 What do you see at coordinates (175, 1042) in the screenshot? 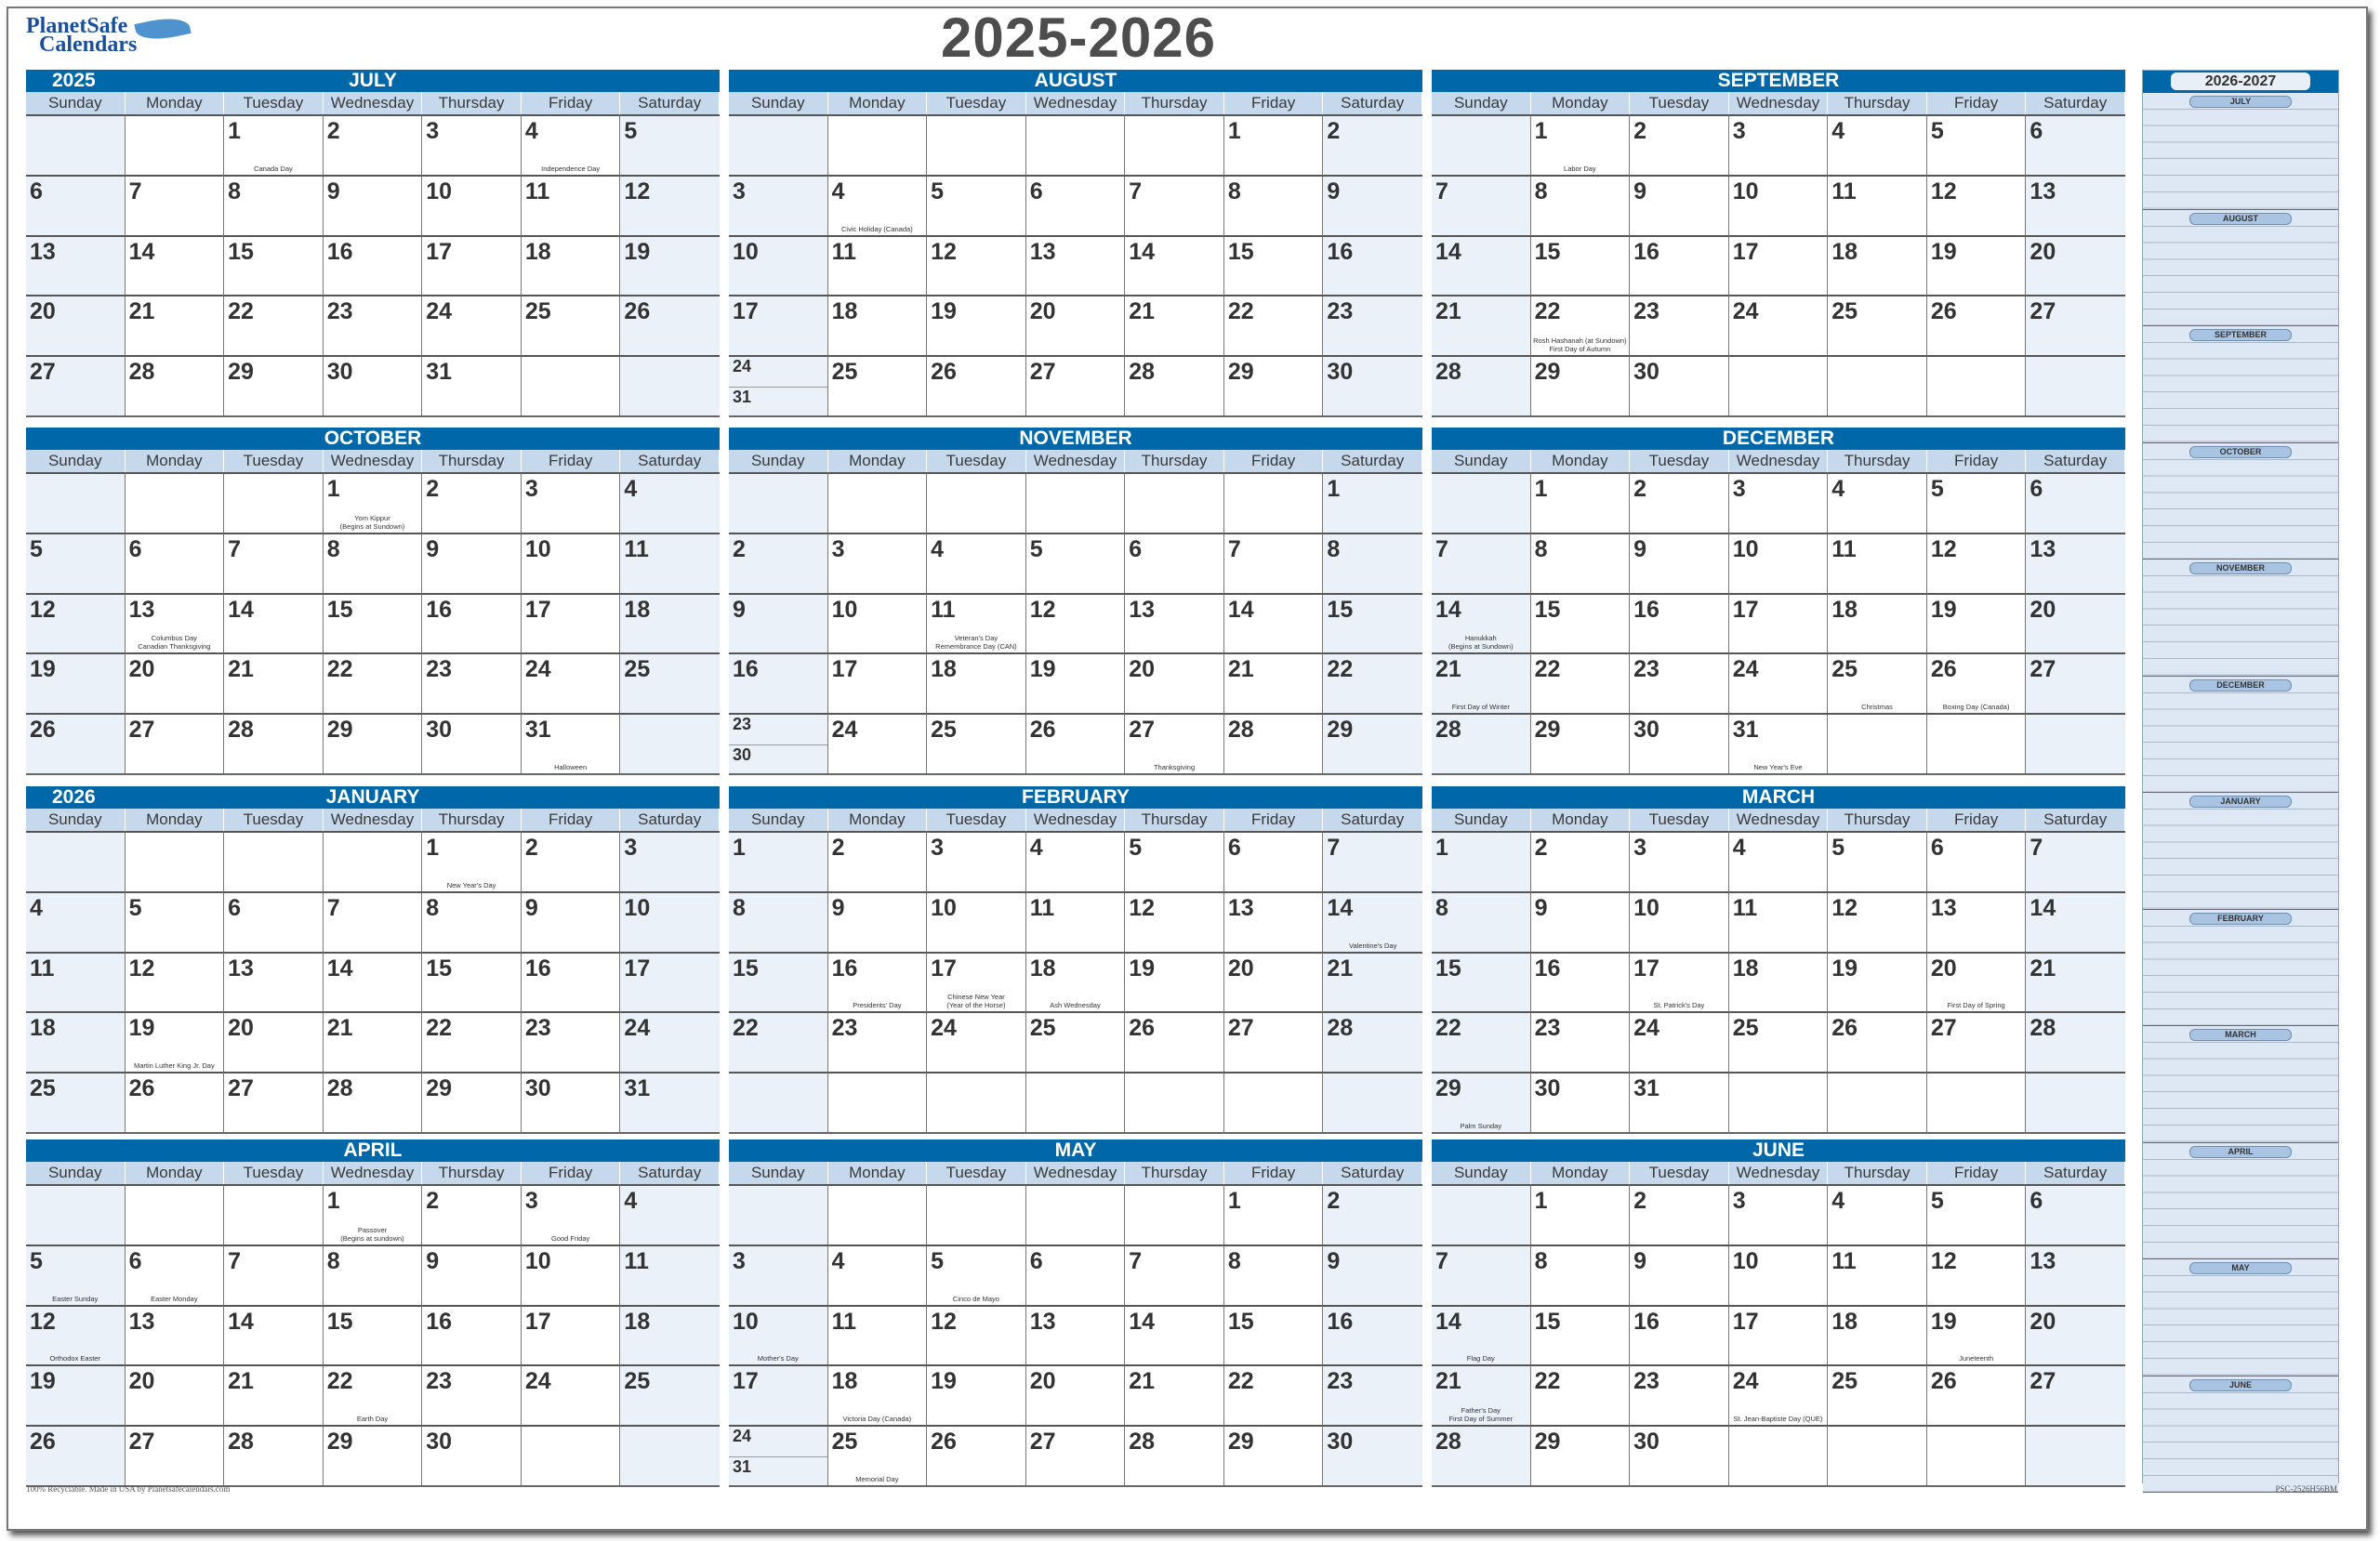
I see `day-cell: 19 Martin Luther King Jr. Day` at bounding box center [175, 1042].